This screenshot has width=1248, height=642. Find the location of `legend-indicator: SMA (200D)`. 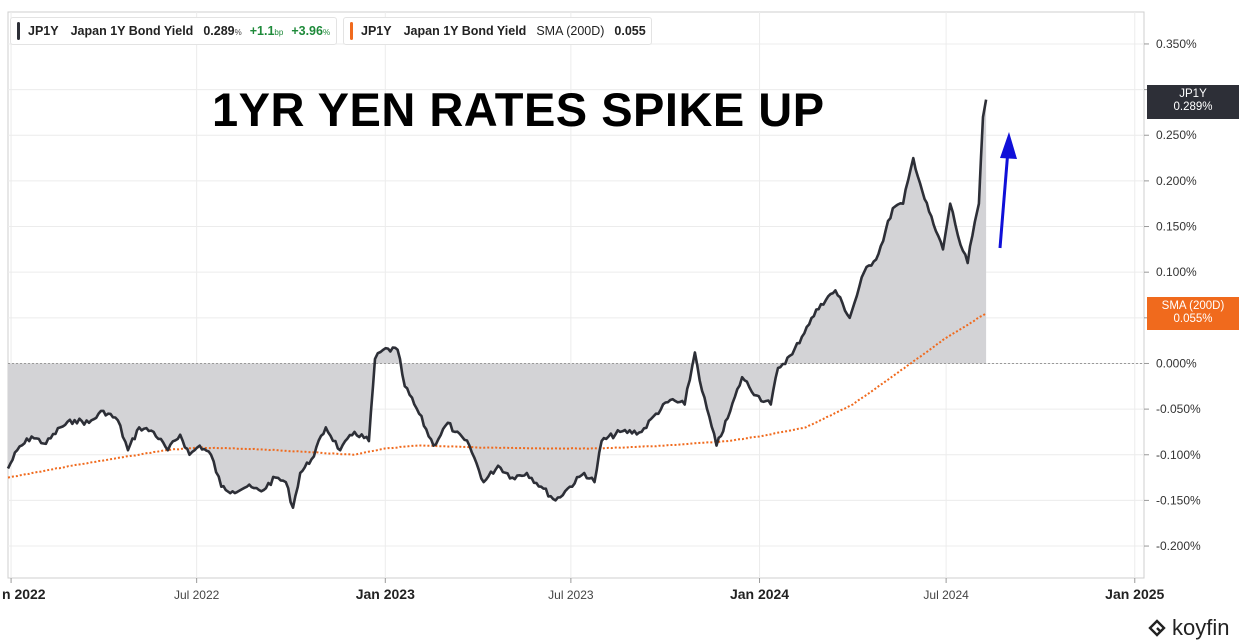

legend-indicator: SMA (200D) is located at coordinates (570, 31).